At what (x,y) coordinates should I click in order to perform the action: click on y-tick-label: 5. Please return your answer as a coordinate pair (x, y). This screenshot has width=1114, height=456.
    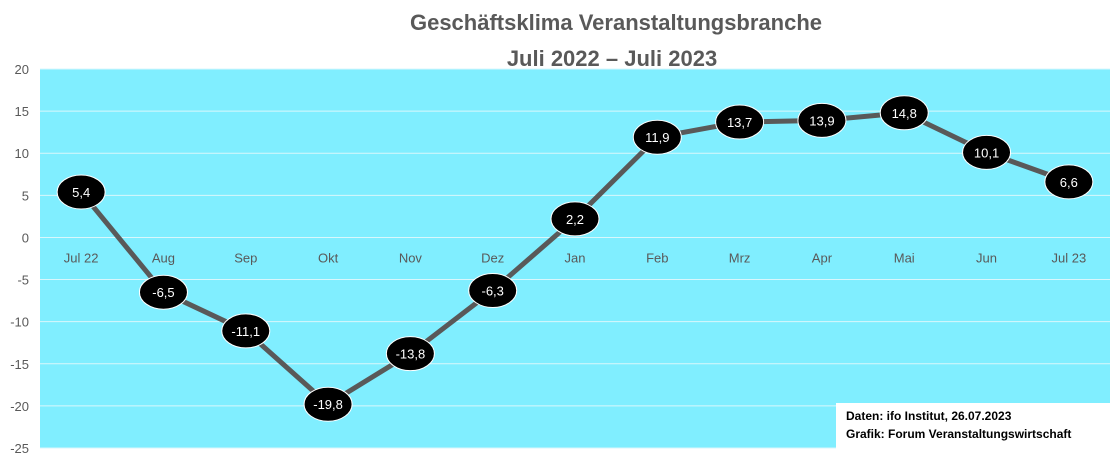
    Looking at the image, I should click on (25, 195).